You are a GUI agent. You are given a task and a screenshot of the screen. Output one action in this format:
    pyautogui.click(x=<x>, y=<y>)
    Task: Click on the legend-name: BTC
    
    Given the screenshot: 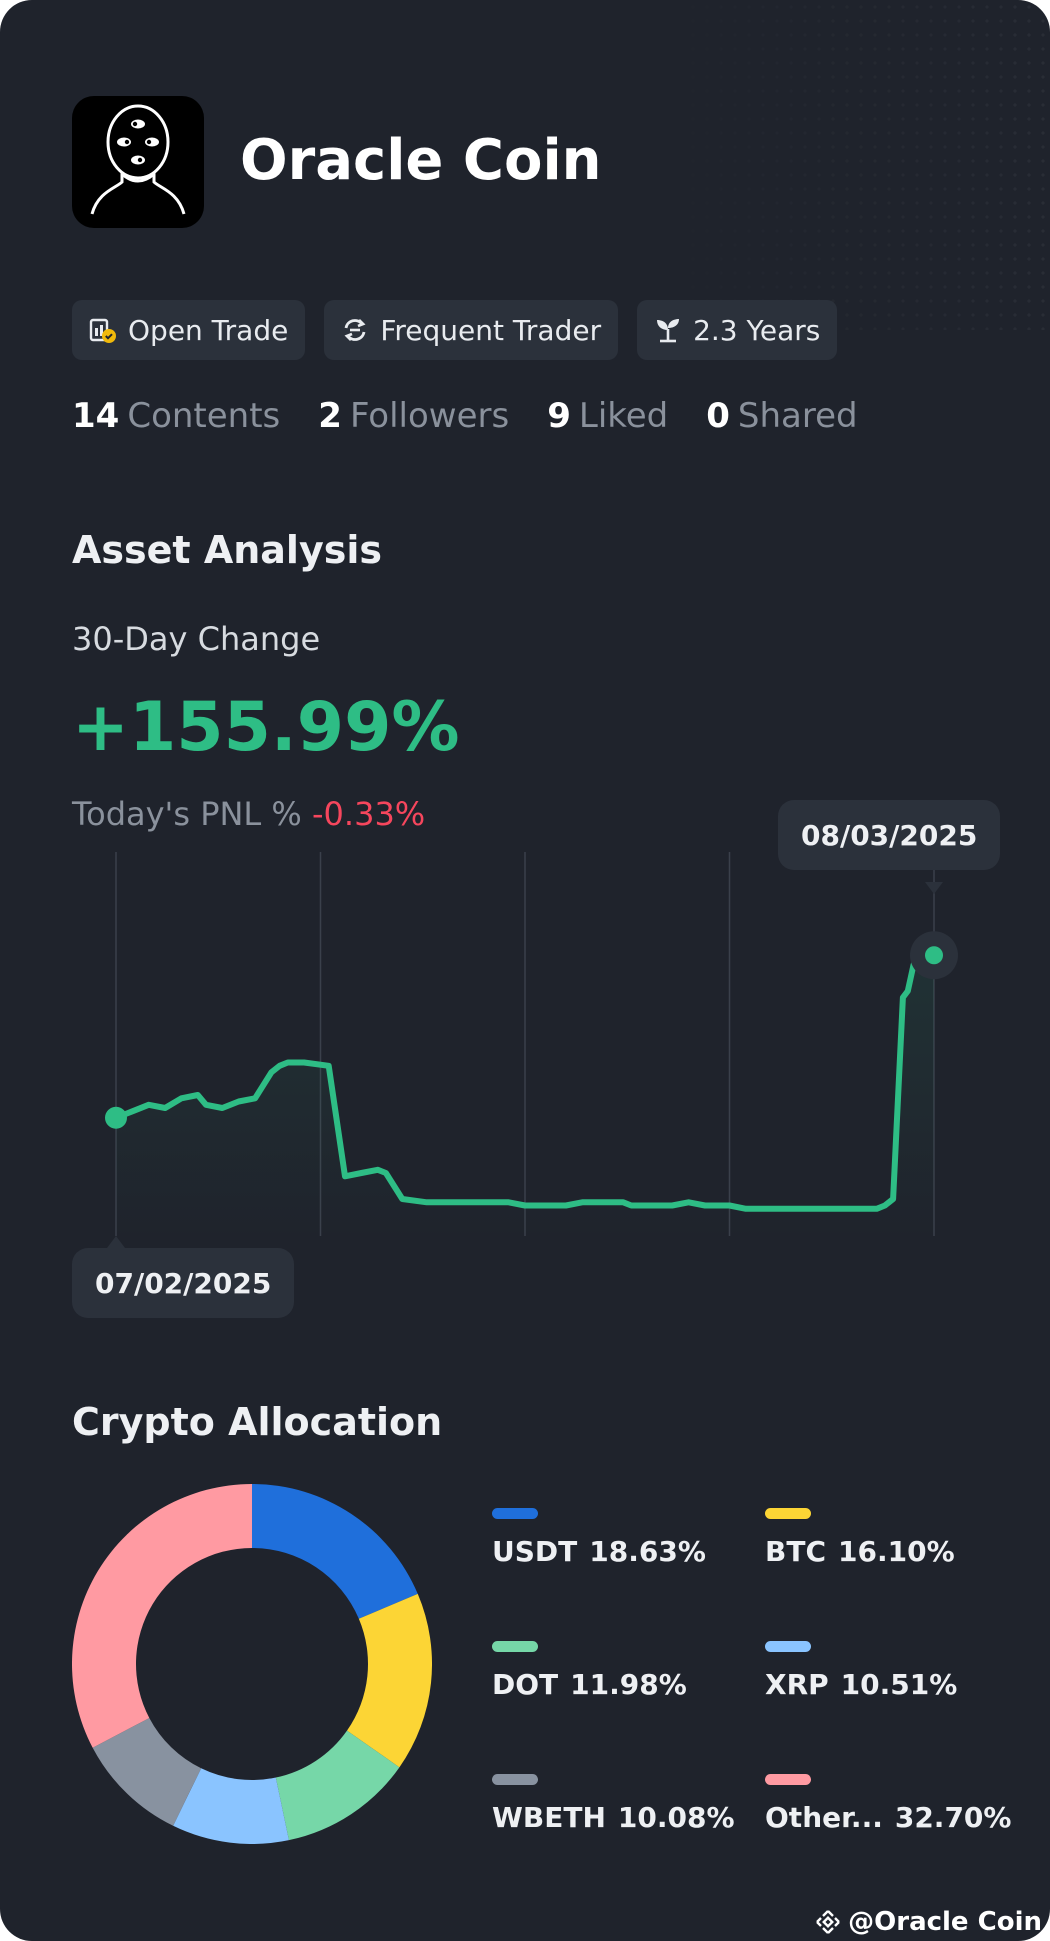 What is the action you would take?
    pyautogui.click(x=795, y=1551)
    